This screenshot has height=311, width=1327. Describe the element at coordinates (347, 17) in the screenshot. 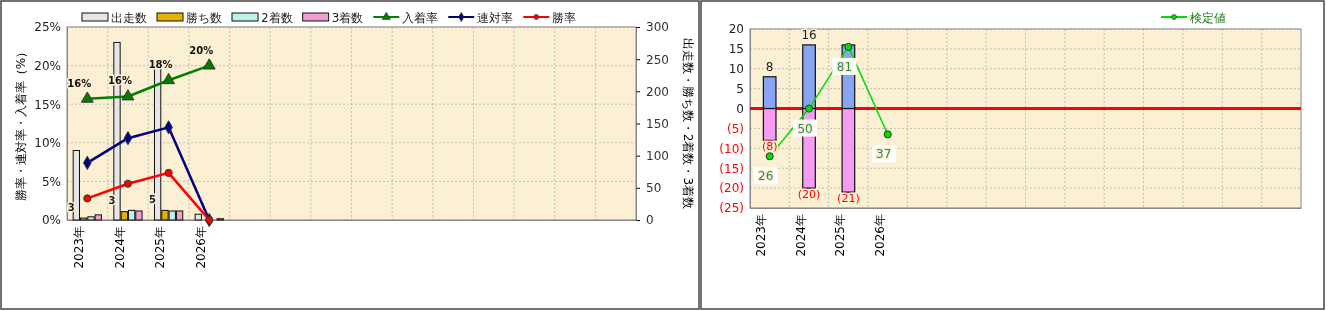

I see `legend-label: 3着数` at that location.